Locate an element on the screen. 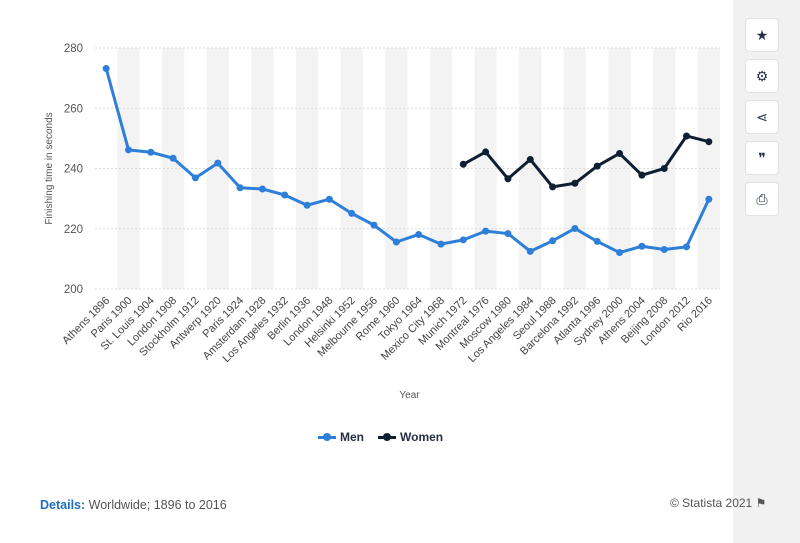 This screenshot has width=800, height=543. x-axis-label: Year is located at coordinates (409, 395).